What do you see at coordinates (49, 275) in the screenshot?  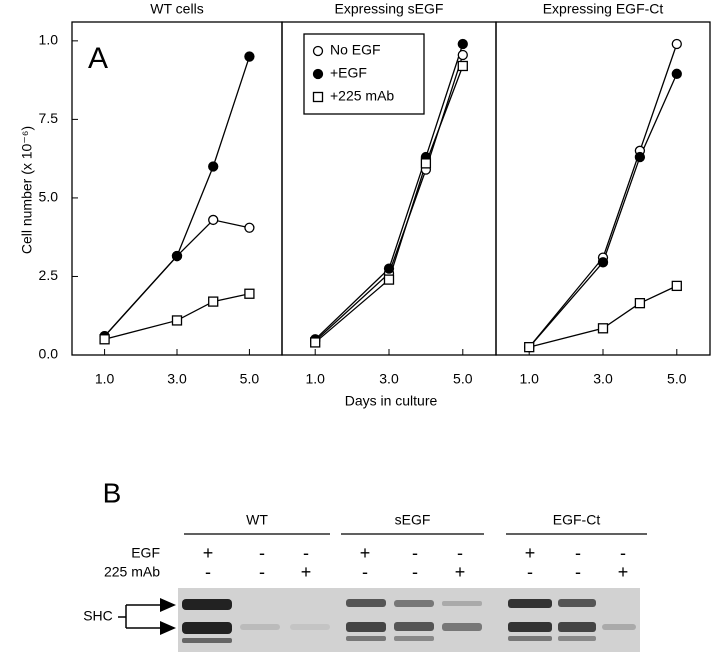 I see `y-tick-label: 2.5` at bounding box center [49, 275].